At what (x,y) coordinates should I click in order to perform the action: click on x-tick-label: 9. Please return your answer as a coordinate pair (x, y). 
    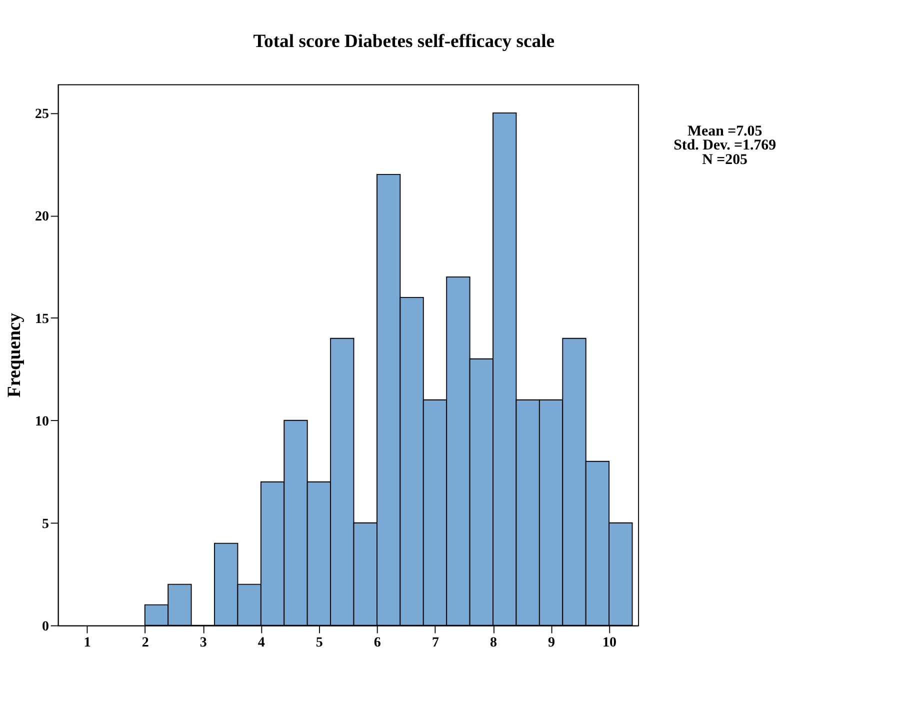
    Looking at the image, I should click on (552, 642).